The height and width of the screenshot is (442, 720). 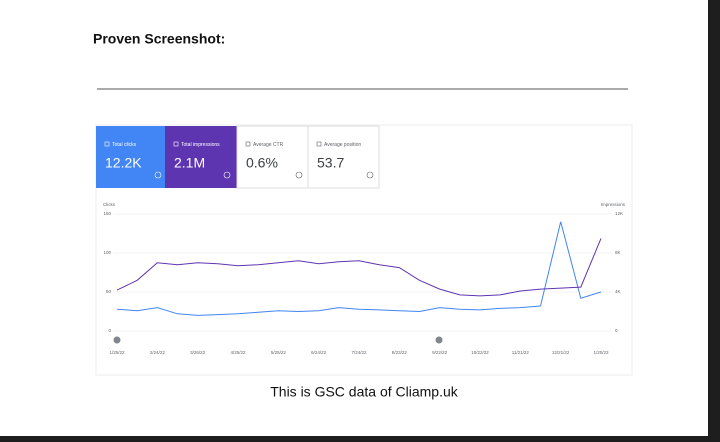 What do you see at coordinates (480, 352) in the screenshot?
I see `x-tick-label: 10/22/22` at bounding box center [480, 352].